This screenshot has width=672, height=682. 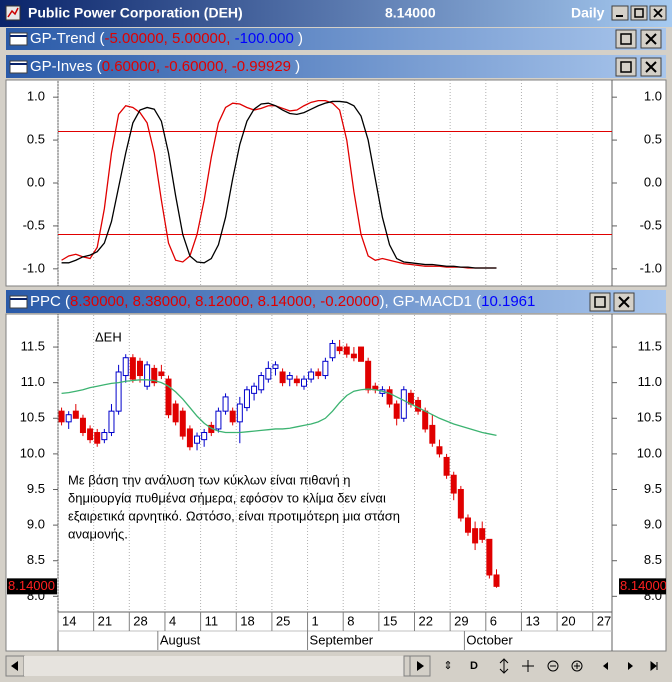 What do you see at coordinates (212, 620) in the screenshot?
I see `x-tick-label: 11` at bounding box center [212, 620].